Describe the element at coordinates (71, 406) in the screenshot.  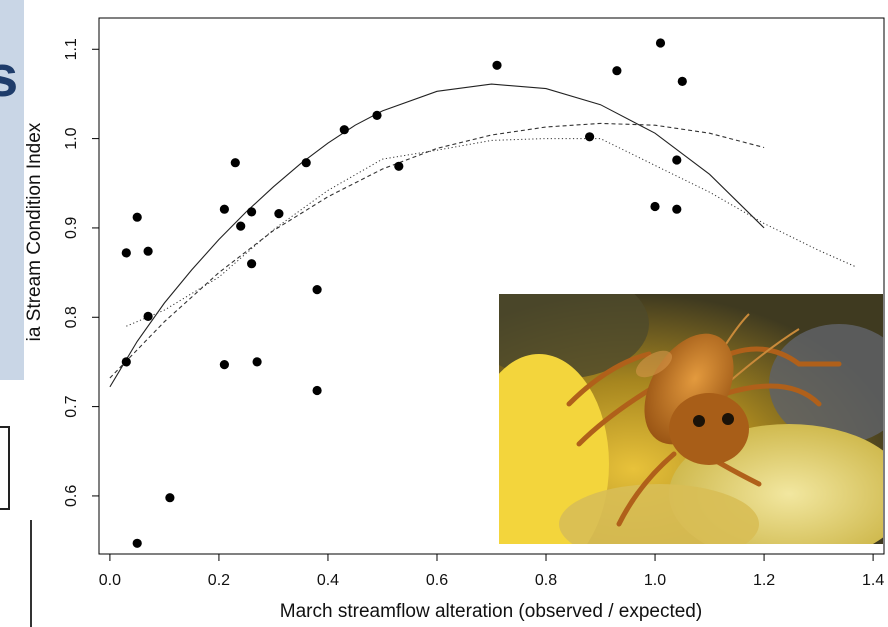
I see `y-tick-label: 0.7` at that location.